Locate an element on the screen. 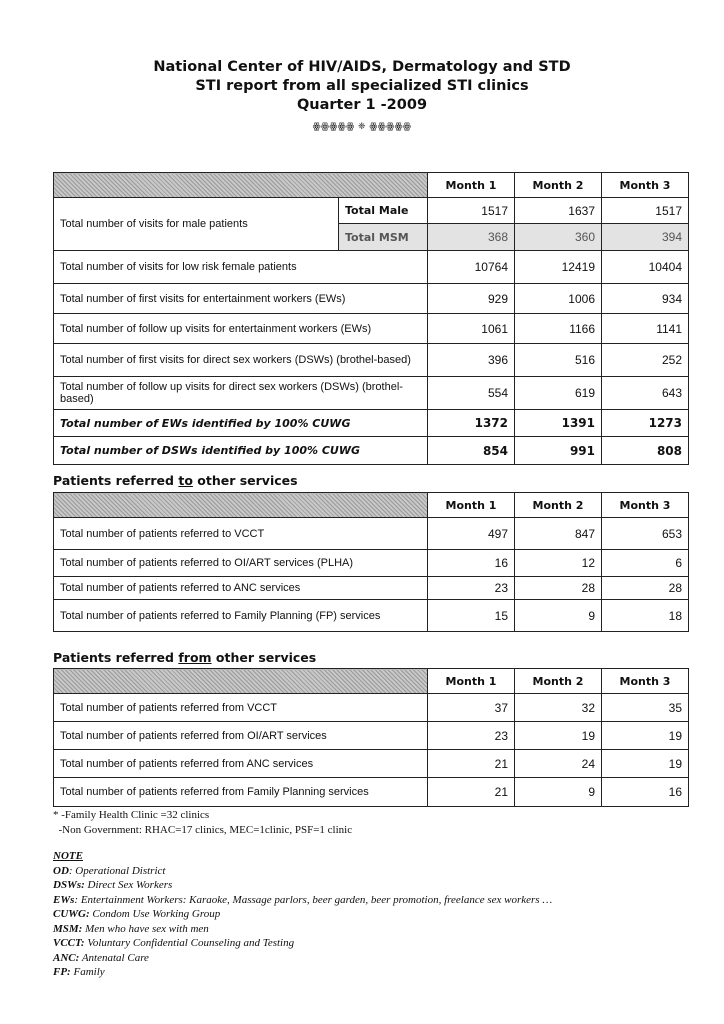  note-item: FP: Family is located at coordinates (302, 972).